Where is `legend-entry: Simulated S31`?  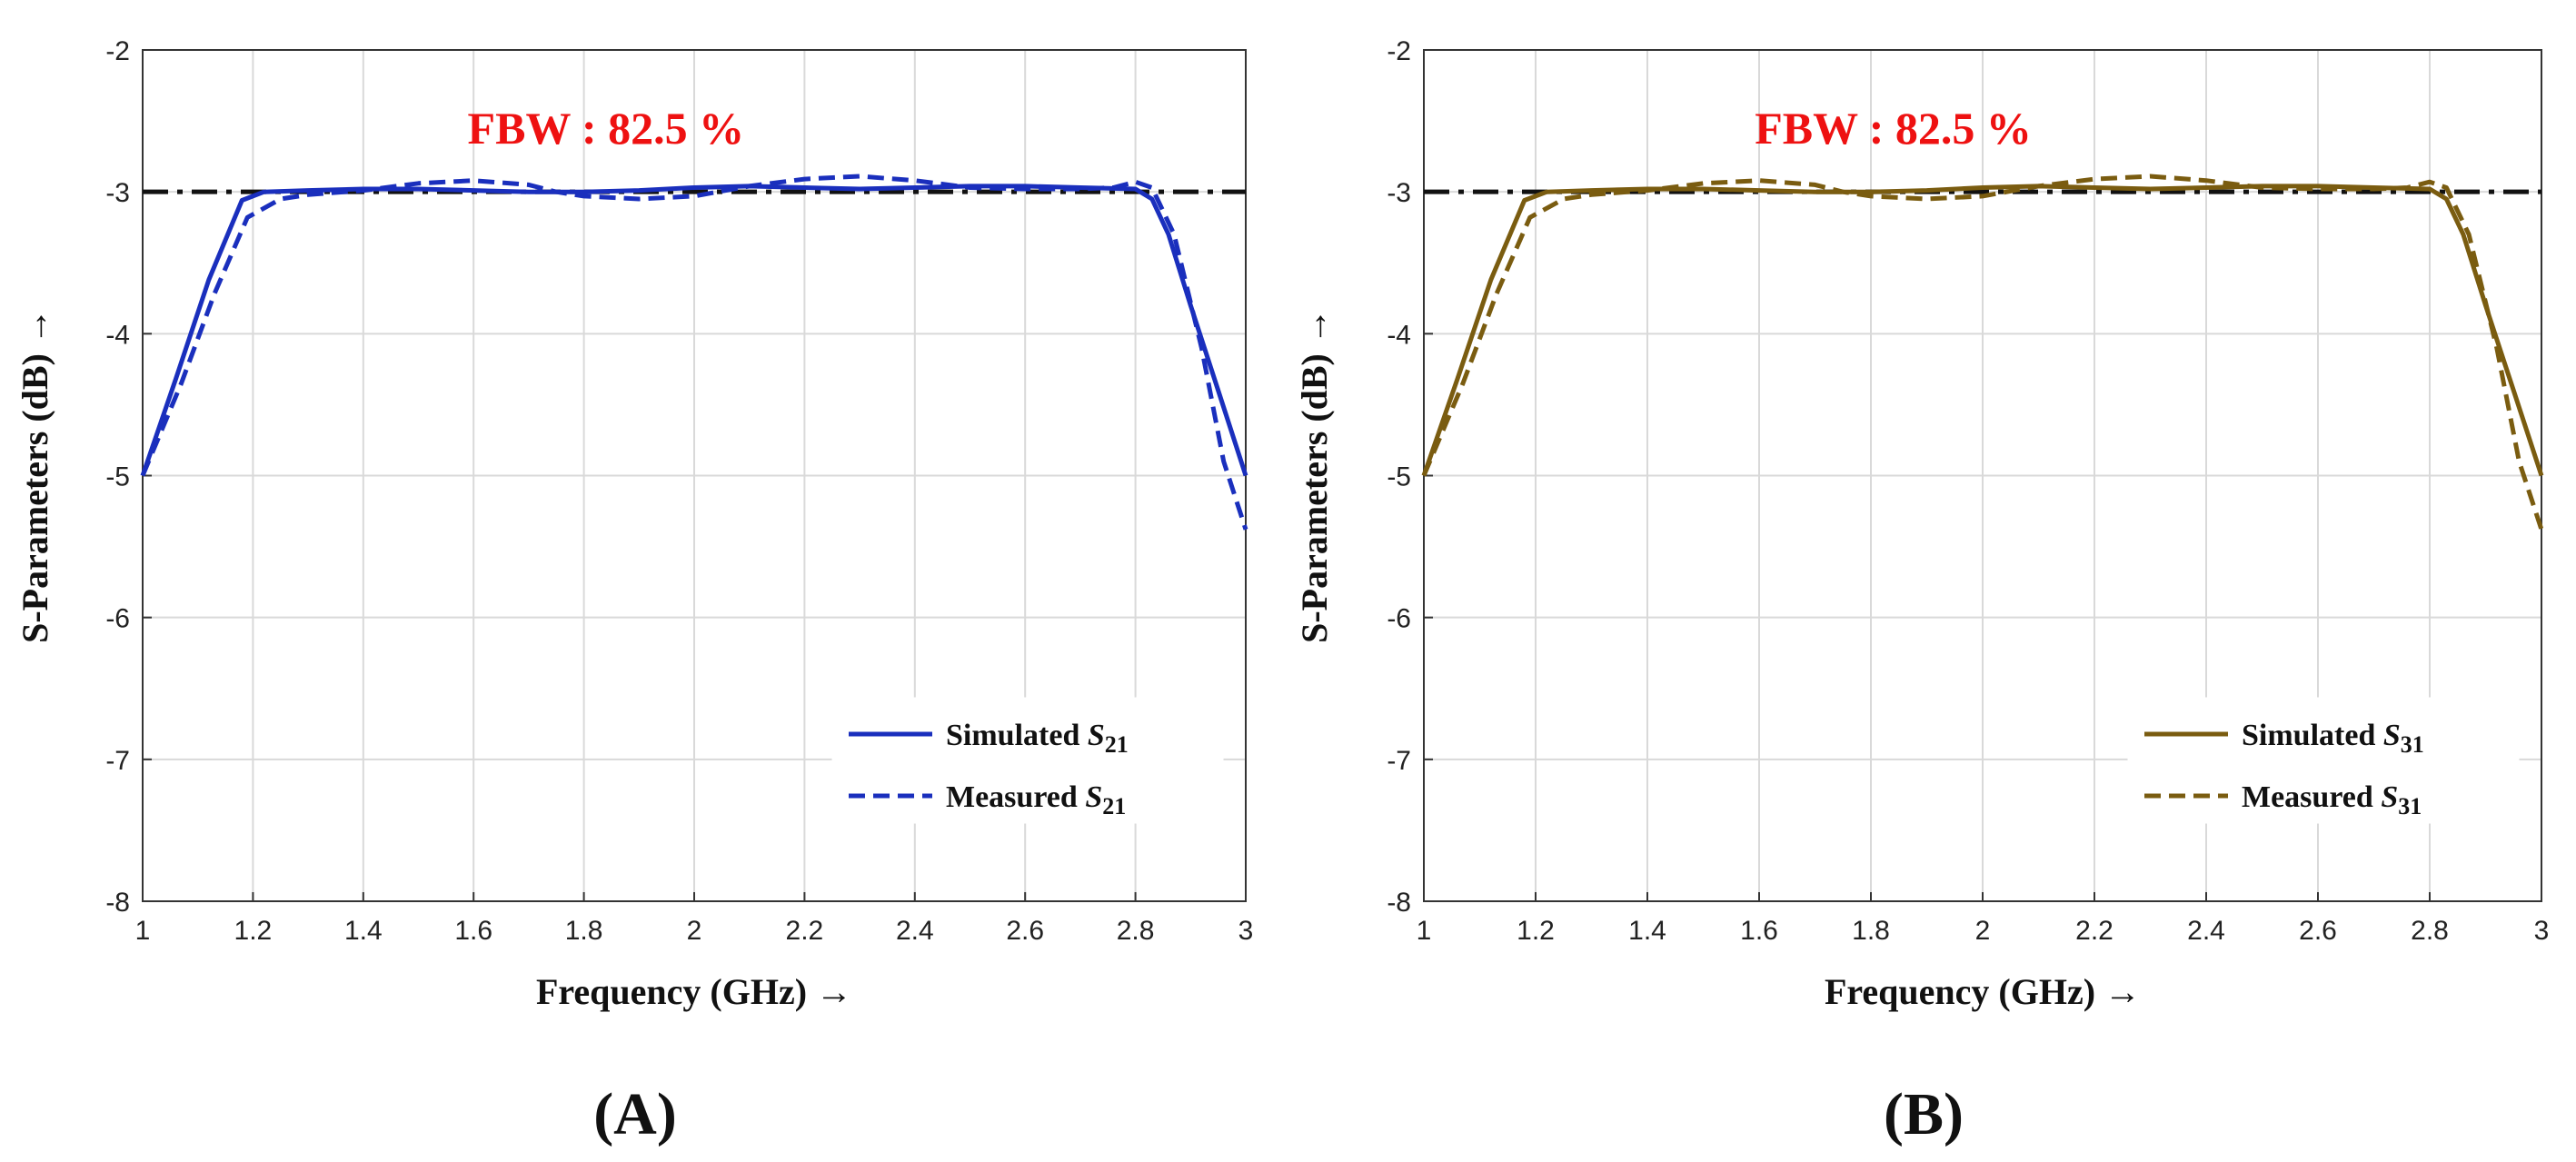 legend-entry: Simulated S31 is located at coordinates (2333, 739).